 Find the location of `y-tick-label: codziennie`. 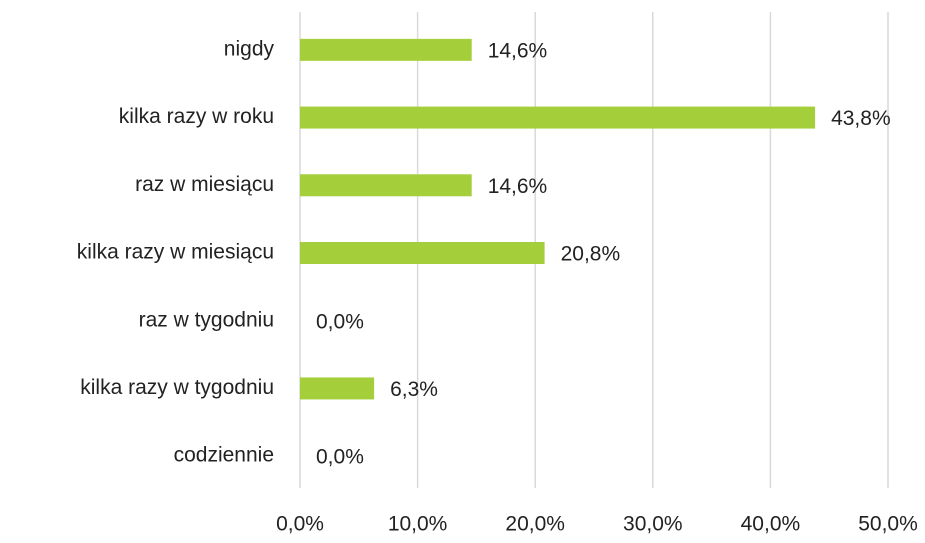

y-tick-label: codziennie is located at coordinates (224, 455).